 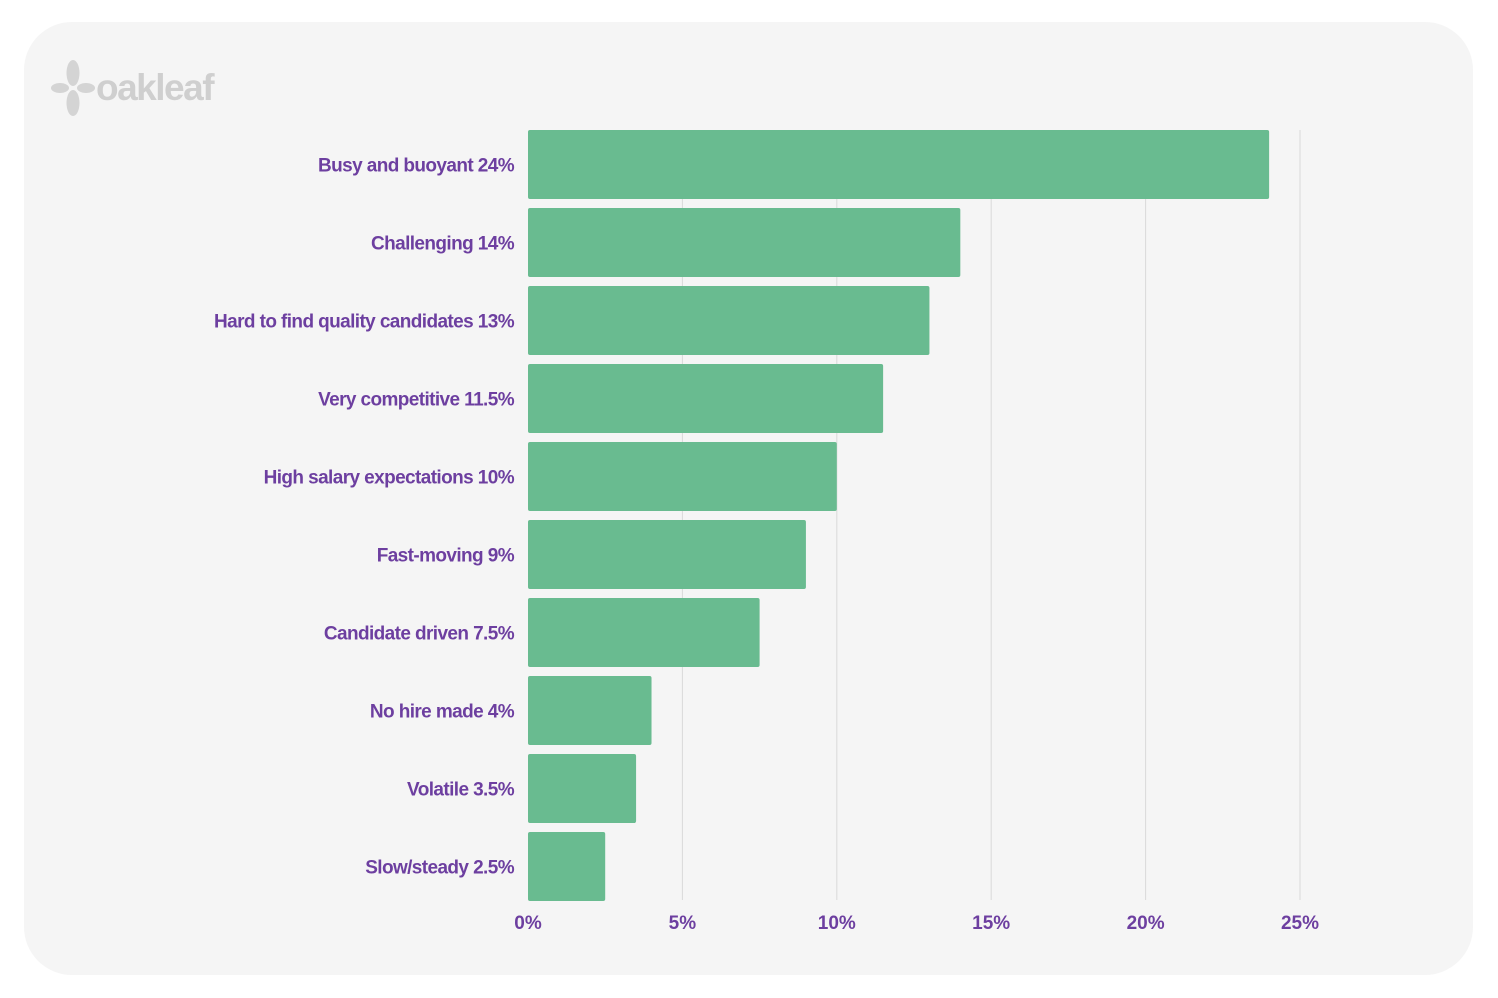 What do you see at coordinates (364, 322) in the screenshot?
I see `category-label: Hard to find quality candidates 13%` at bounding box center [364, 322].